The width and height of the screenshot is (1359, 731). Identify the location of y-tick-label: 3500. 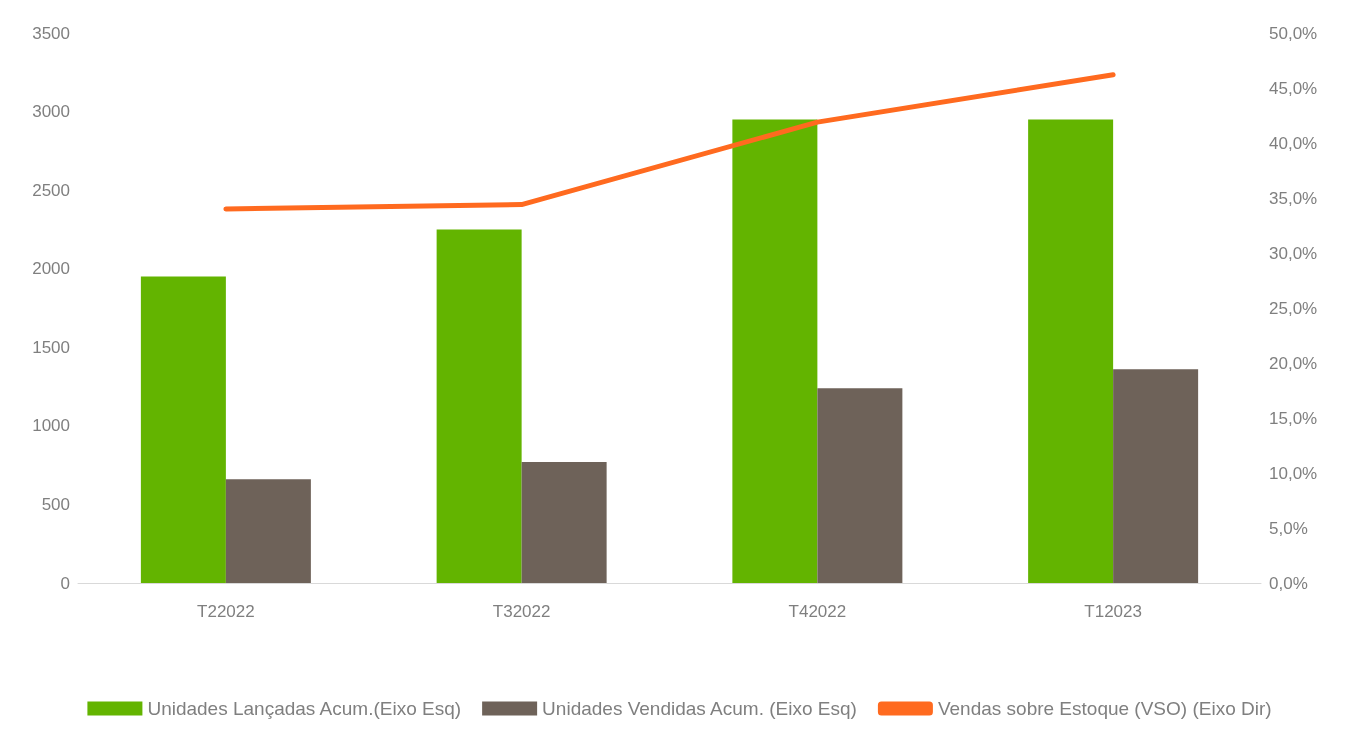
(51, 33).